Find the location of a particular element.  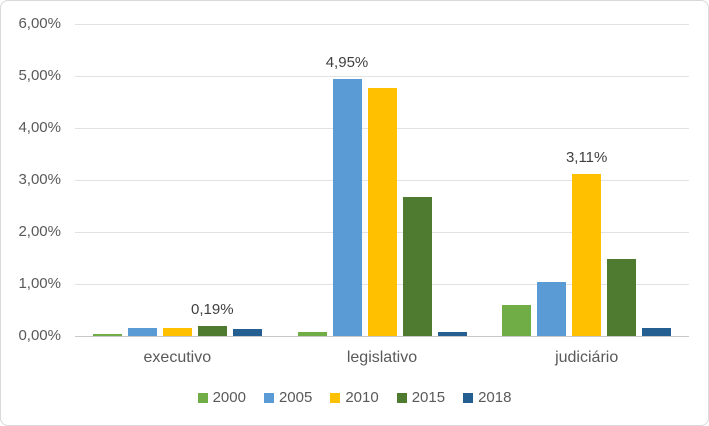

data-label: 3,11% is located at coordinates (586, 157).